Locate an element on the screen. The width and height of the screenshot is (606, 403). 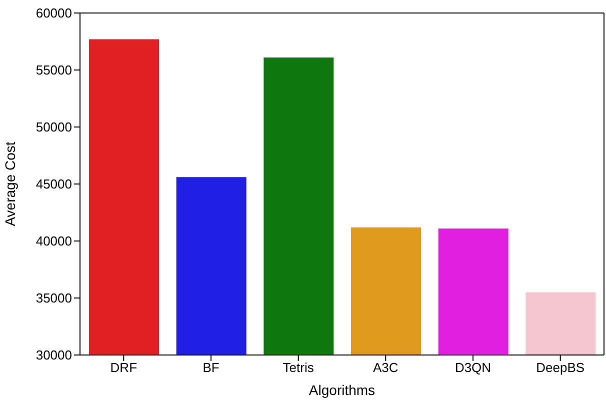
y-tick-label: 55000 is located at coordinates (54, 70).